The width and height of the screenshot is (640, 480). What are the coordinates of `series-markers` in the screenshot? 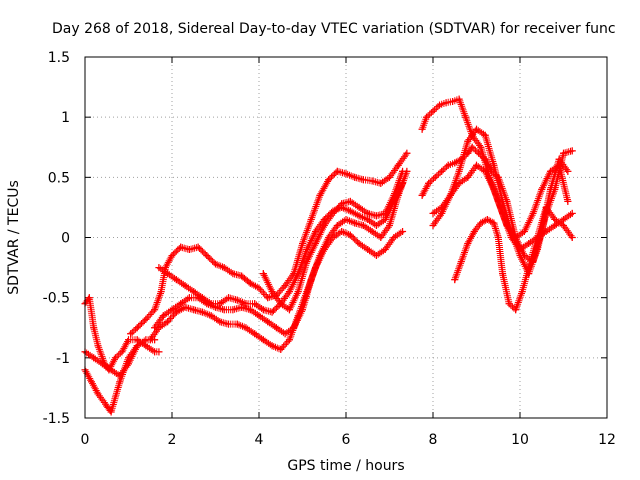 It's located at (122, 334).